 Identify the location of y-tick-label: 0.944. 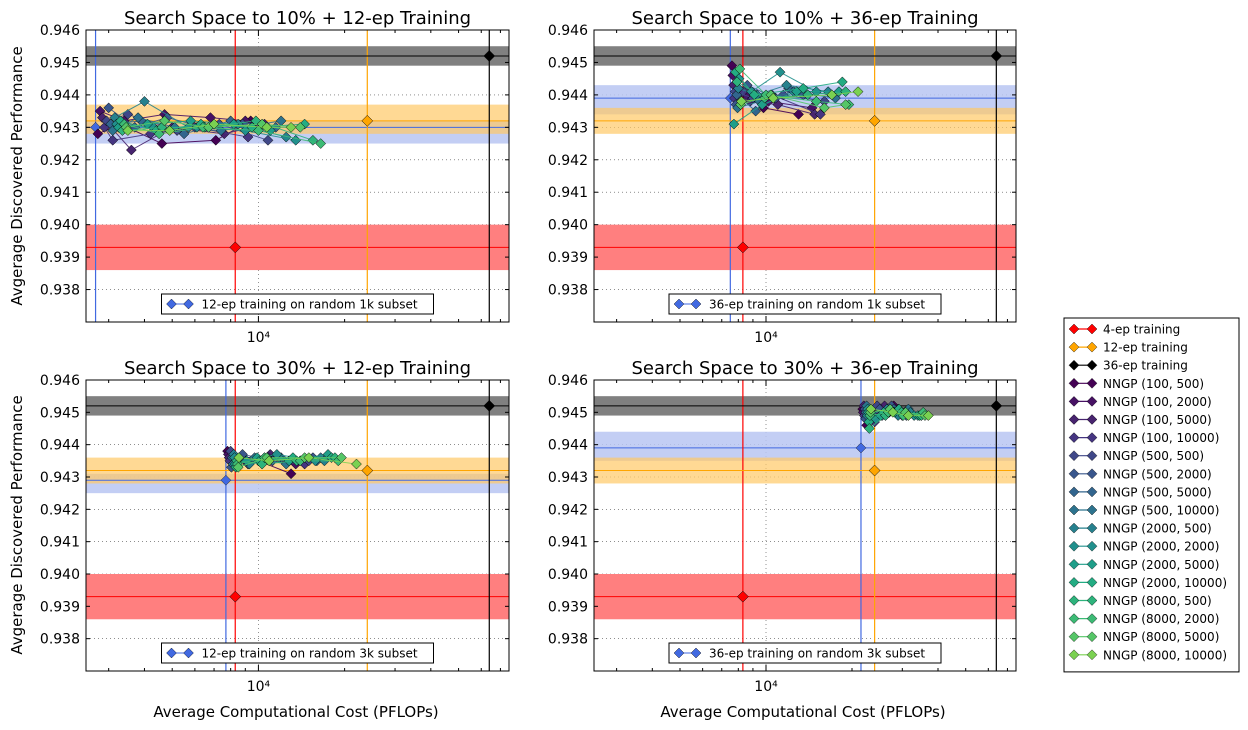
(60, 446).